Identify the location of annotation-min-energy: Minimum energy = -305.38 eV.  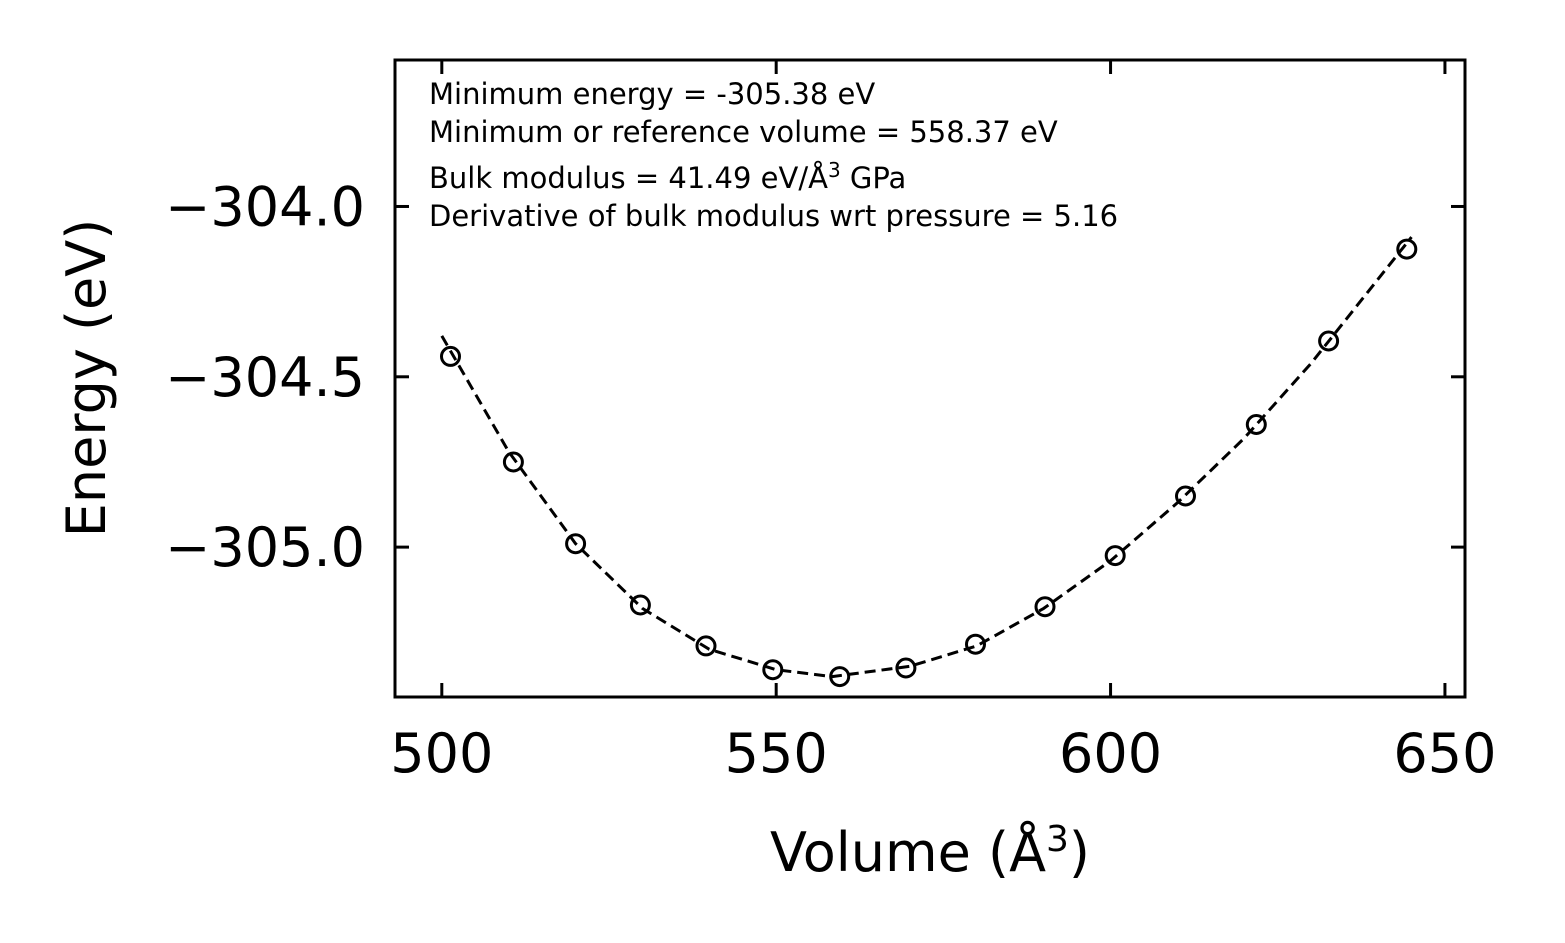
(652, 94).